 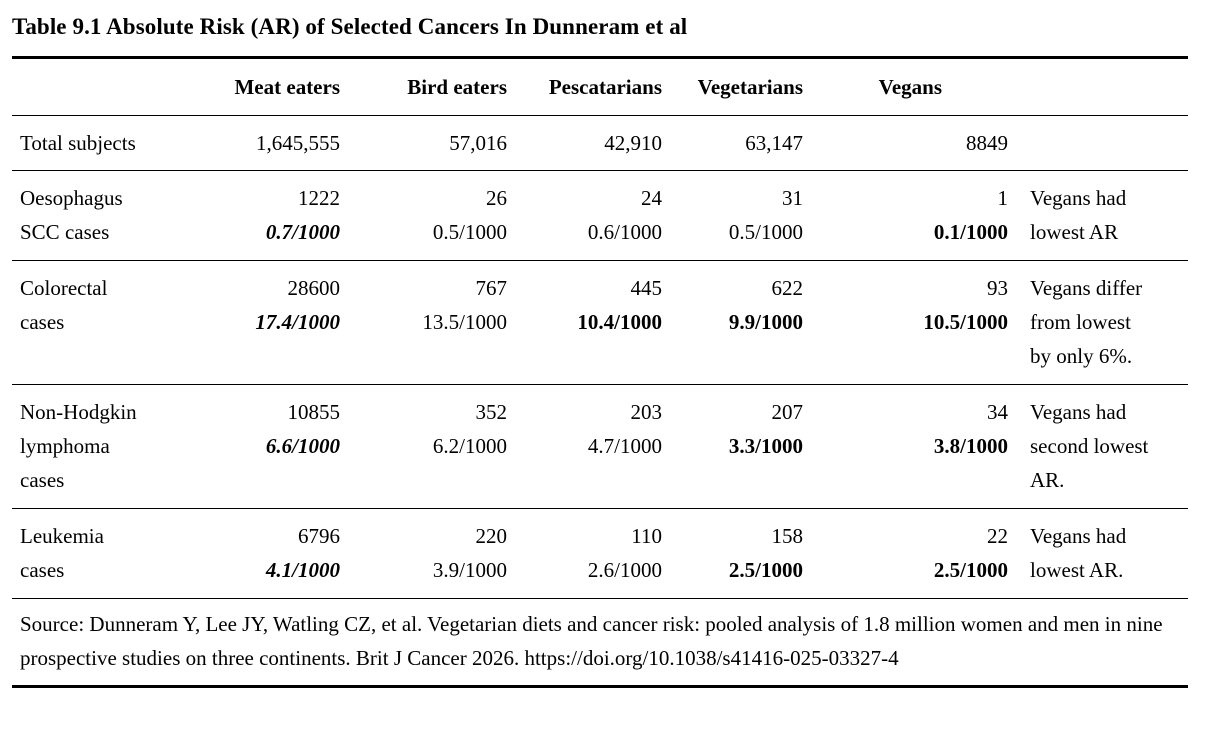 What do you see at coordinates (423, 447) in the screenshot?
I see `cell-bird-eaters: 352 6.2/1000` at bounding box center [423, 447].